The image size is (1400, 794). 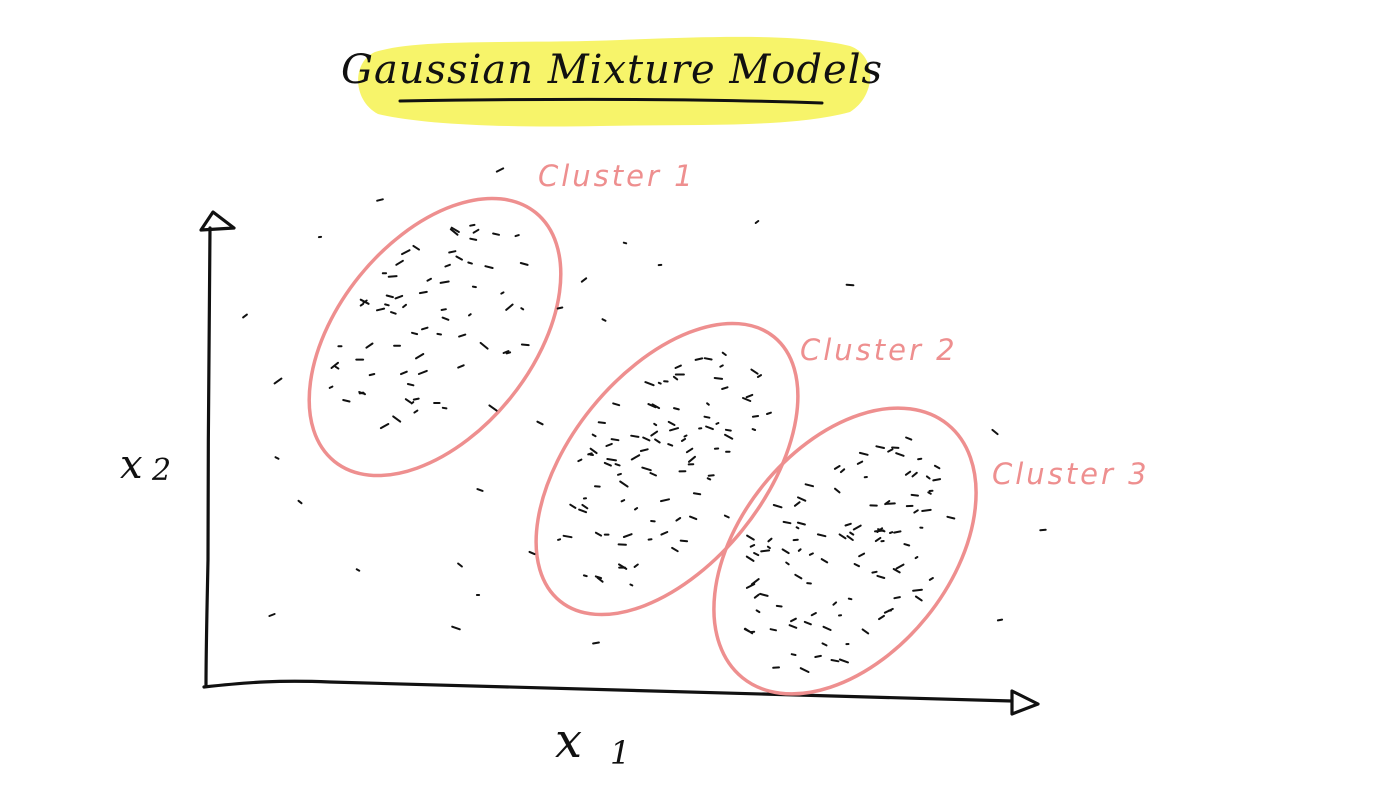 I want to click on y-axis-label: x 2, so click(x=145, y=465).